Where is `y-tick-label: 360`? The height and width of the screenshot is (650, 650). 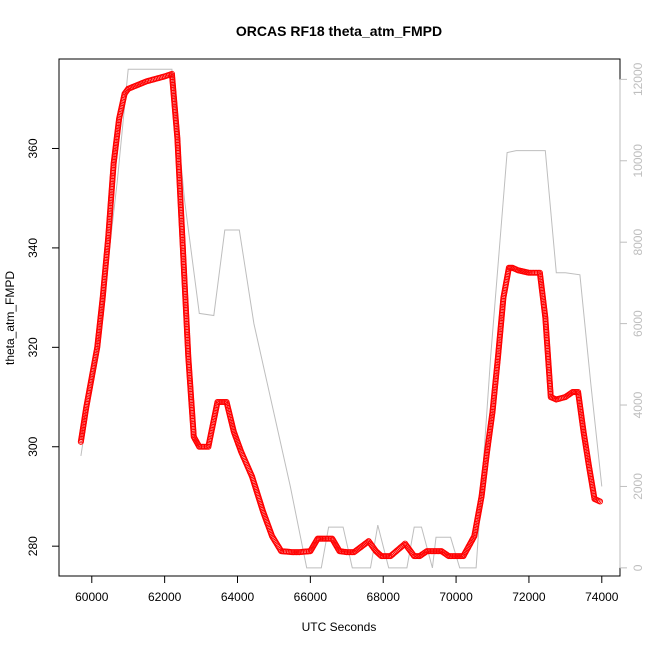 y-tick-label: 360 is located at coordinates (33, 148).